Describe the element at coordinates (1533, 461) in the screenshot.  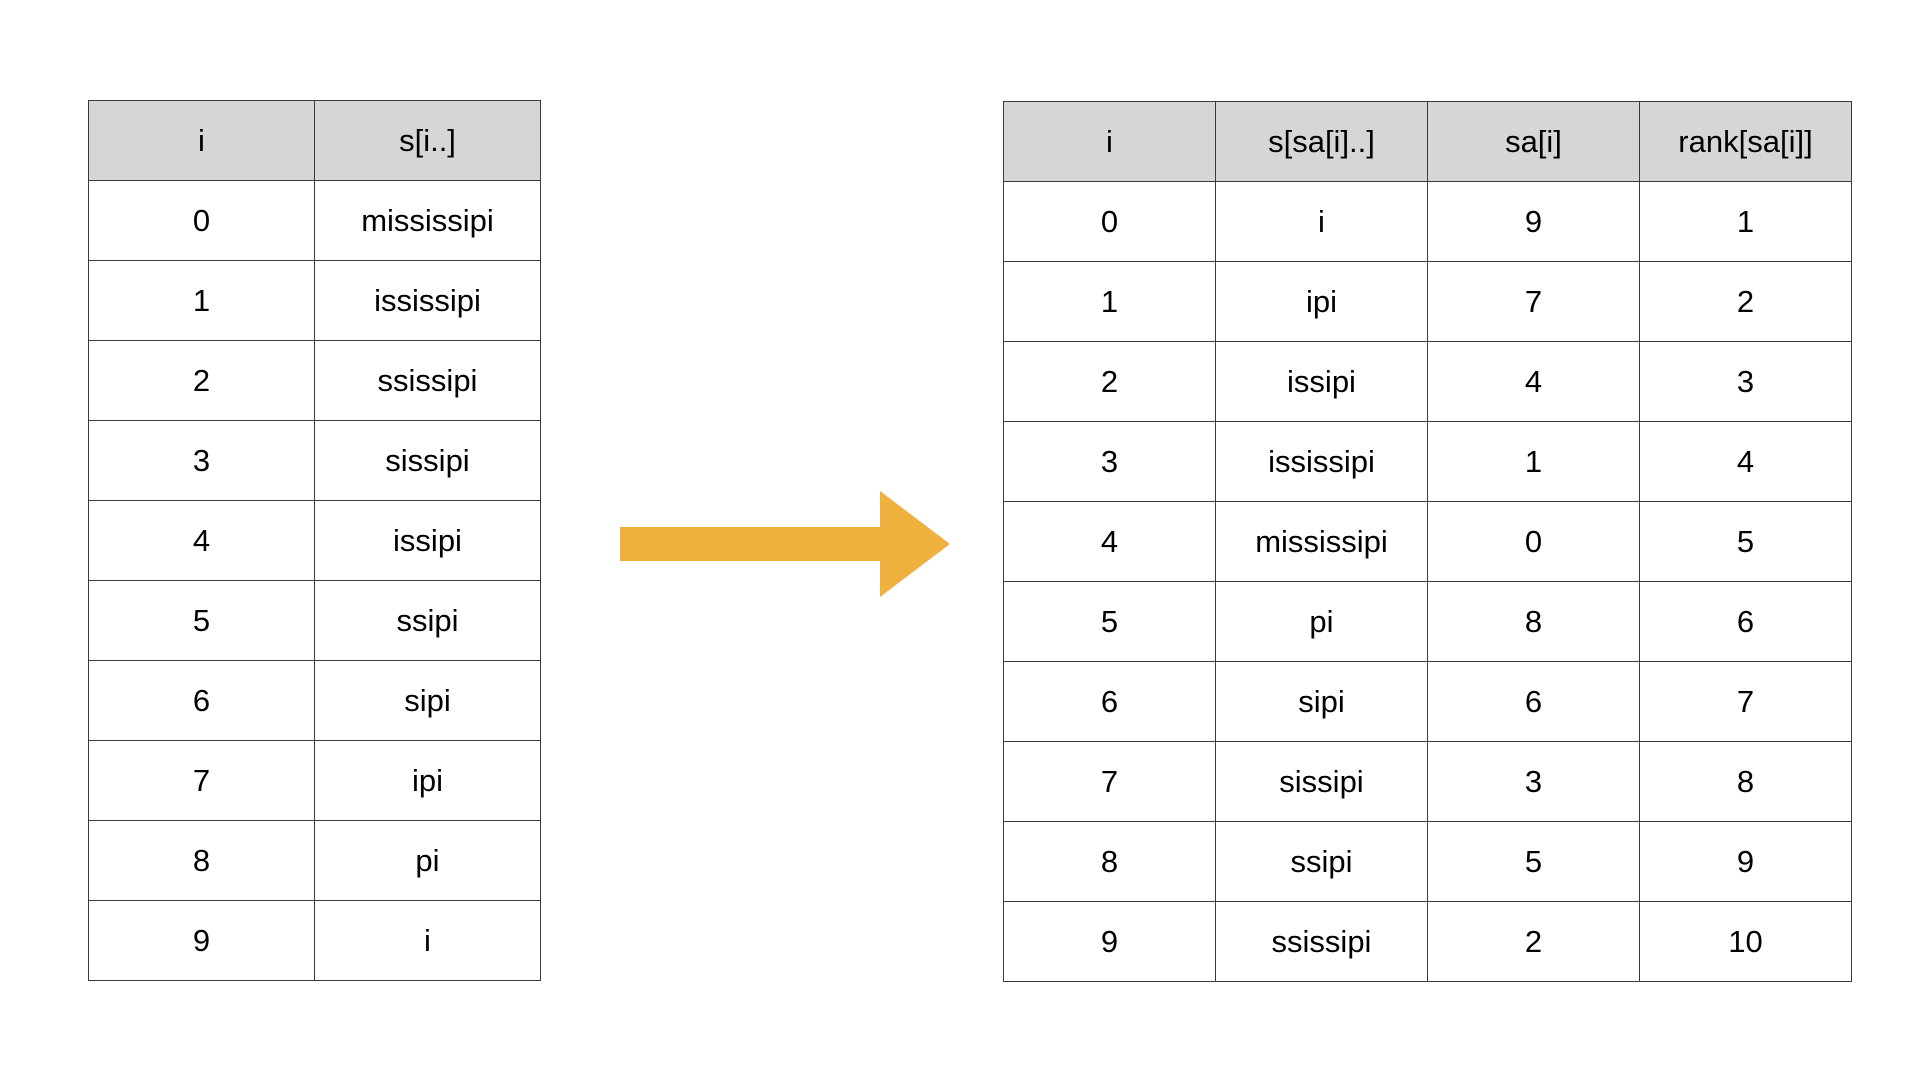
I see `cell-sa: 1` at that location.